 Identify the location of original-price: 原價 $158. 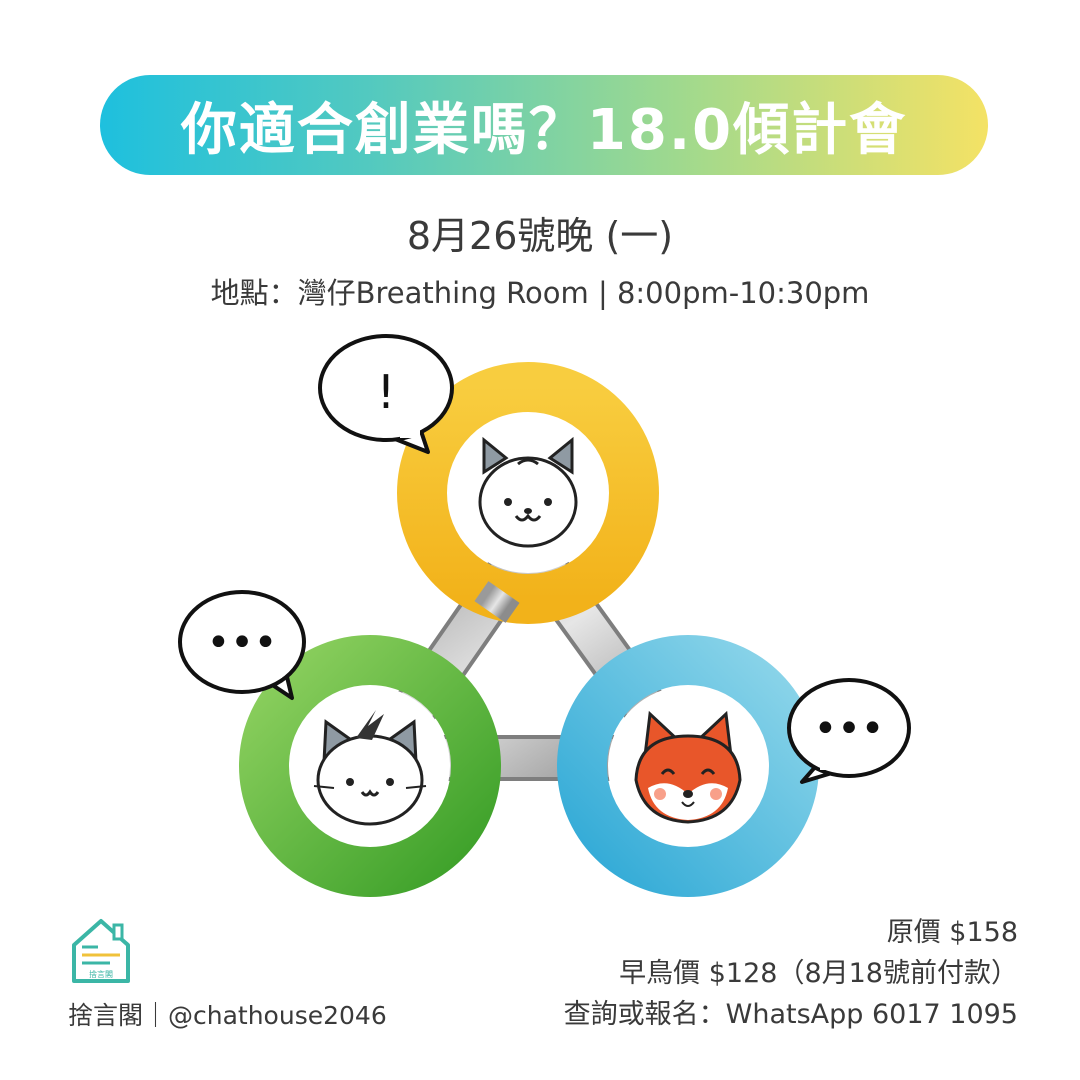
(952, 932).